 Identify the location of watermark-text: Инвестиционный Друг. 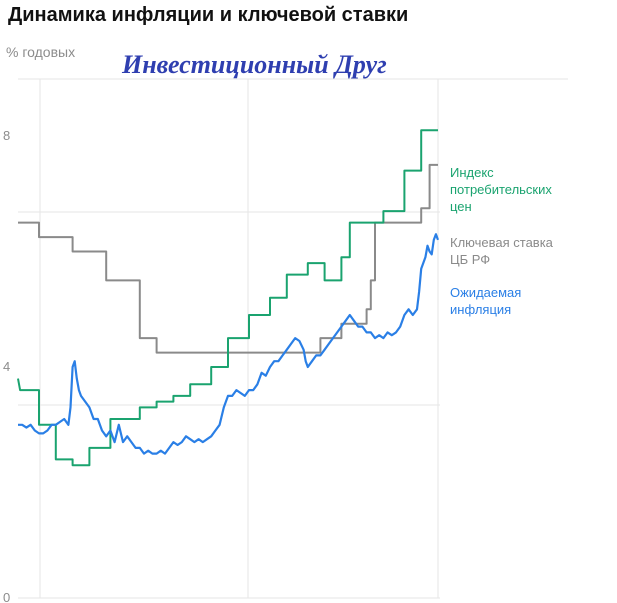
(254, 64).